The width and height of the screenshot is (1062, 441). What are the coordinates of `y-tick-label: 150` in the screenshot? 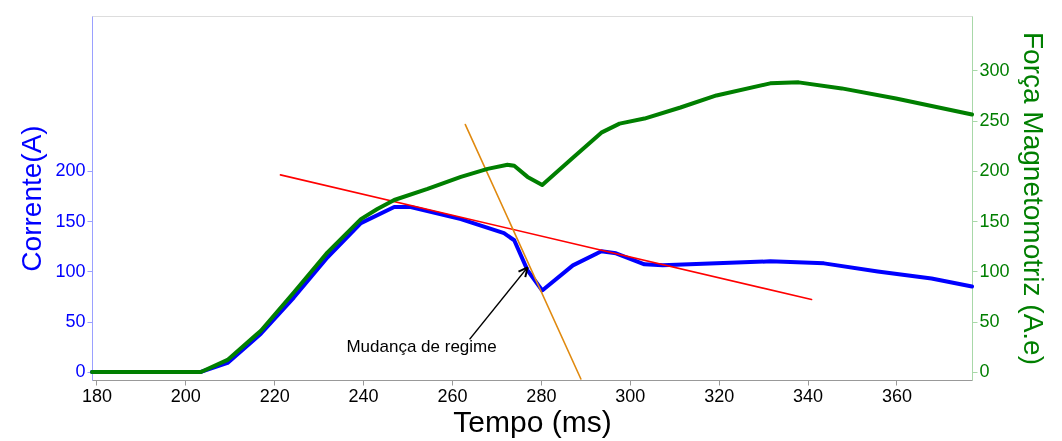 It's located at (70, 220).